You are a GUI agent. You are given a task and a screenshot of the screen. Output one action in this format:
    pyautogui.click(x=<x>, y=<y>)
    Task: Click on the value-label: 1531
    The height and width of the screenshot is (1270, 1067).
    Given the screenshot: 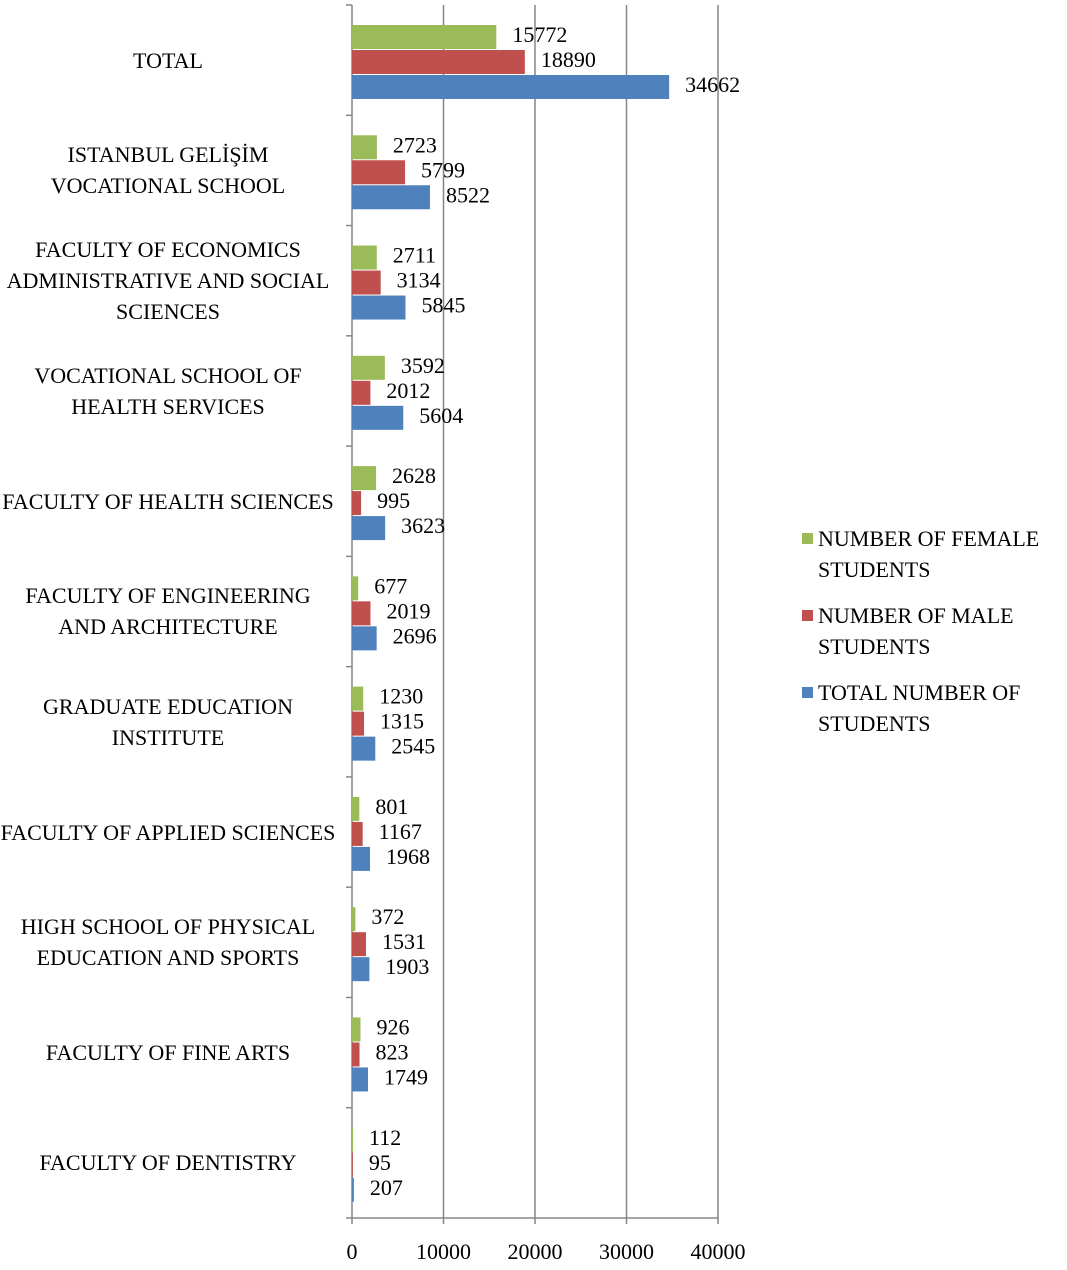 What is the action you would take?
    pyautogui.click(x=404, y=941)
    